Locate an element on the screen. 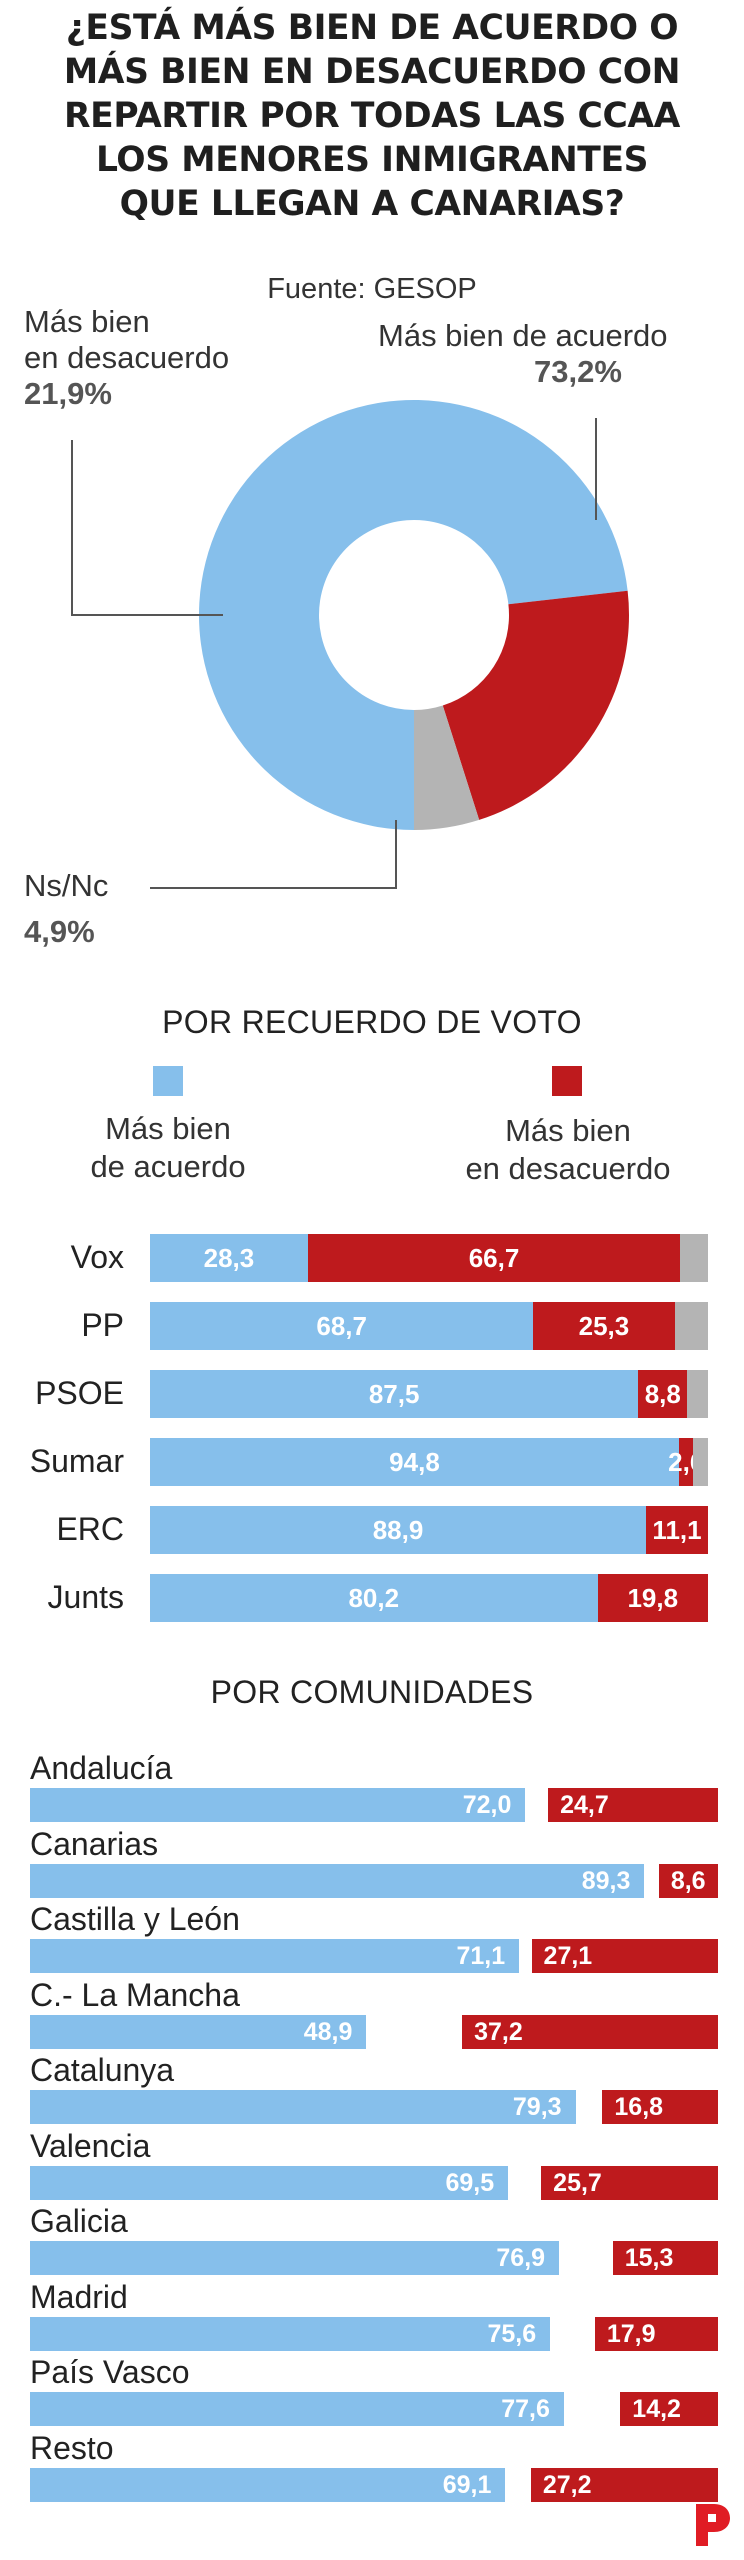  legend-disagree-line-2: en desacuerdo is located at coordinates (568, 1168).